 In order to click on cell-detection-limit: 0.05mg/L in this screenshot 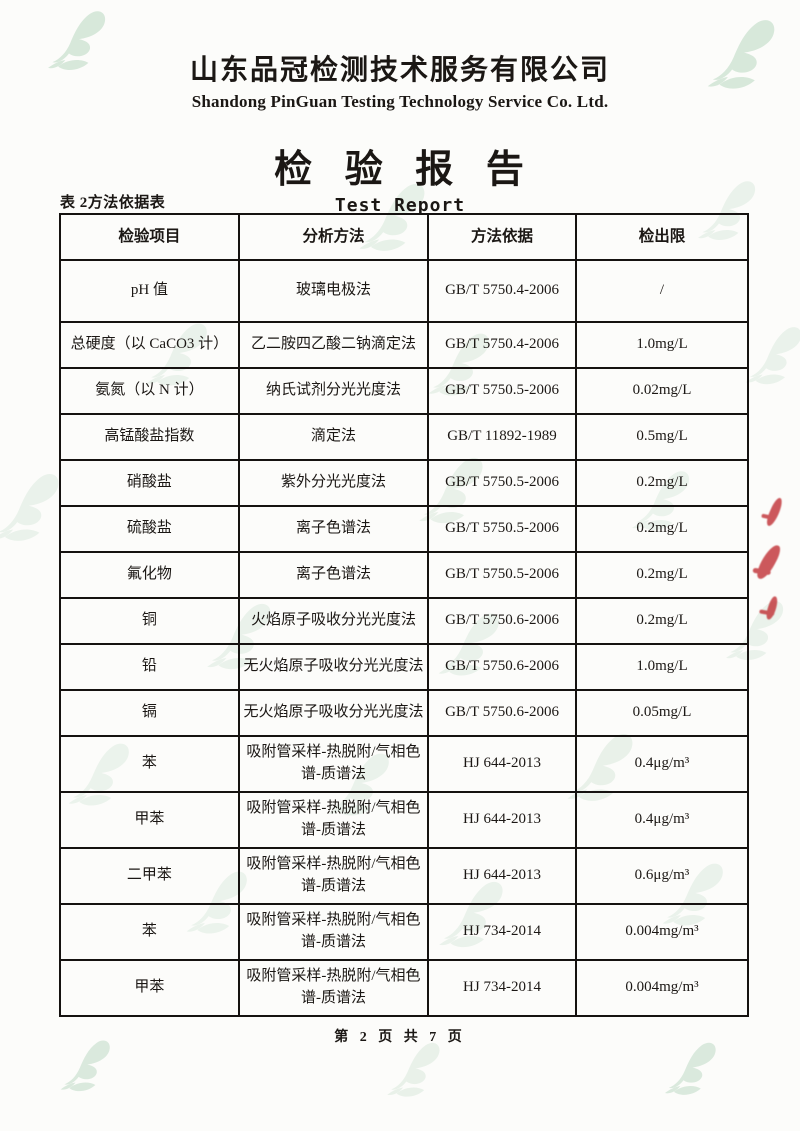, I will do `click(662, 713)`.